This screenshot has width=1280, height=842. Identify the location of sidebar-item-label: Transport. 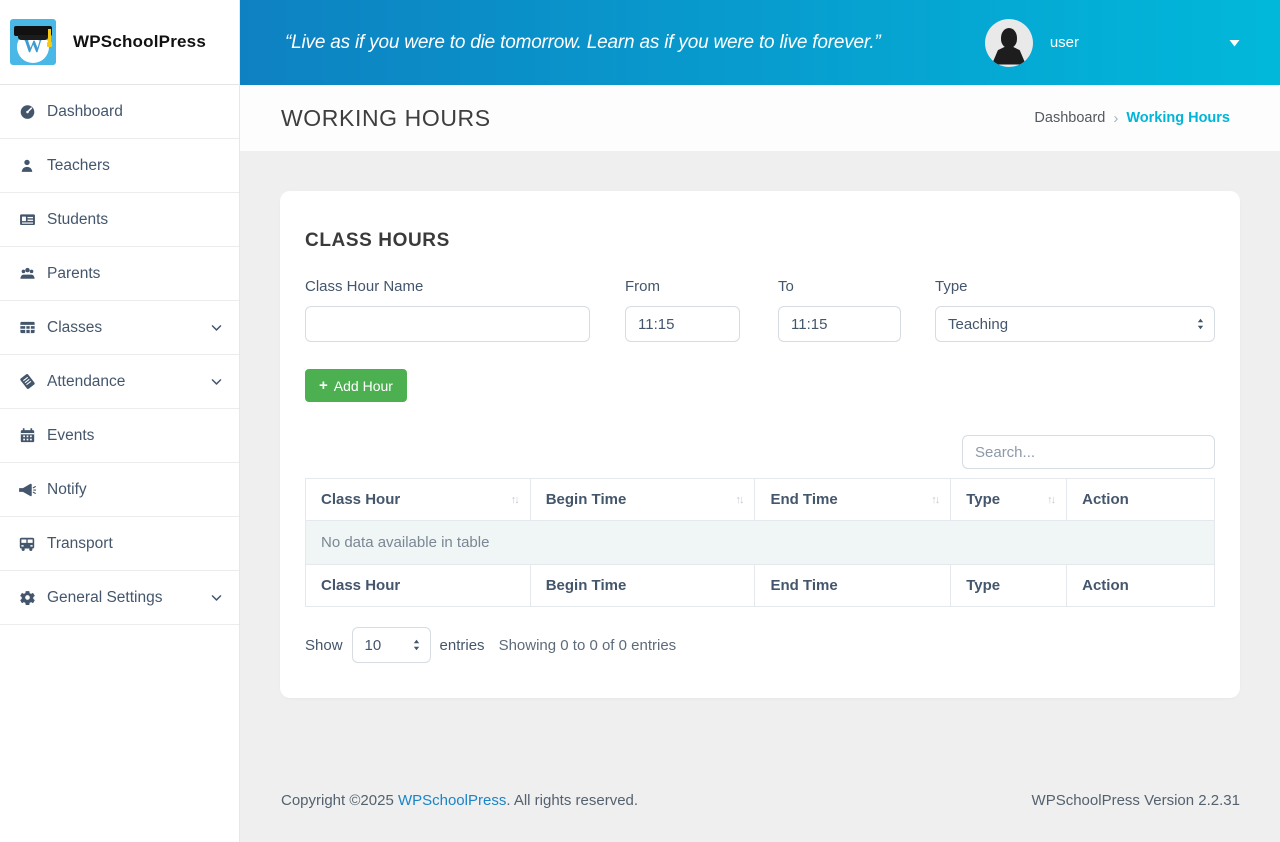
(80, 543).